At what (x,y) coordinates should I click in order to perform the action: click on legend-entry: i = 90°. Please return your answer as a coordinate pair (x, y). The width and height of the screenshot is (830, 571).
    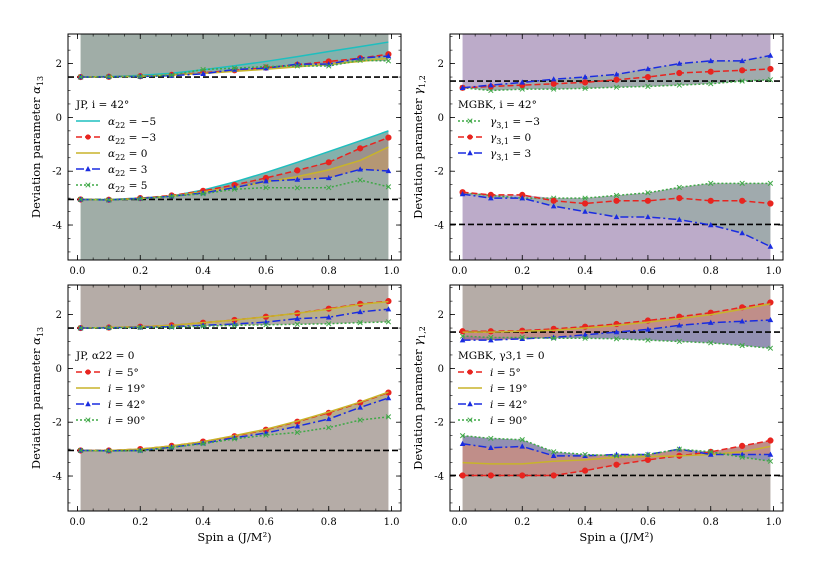
    Looking at the image, I should click on (492, 421).